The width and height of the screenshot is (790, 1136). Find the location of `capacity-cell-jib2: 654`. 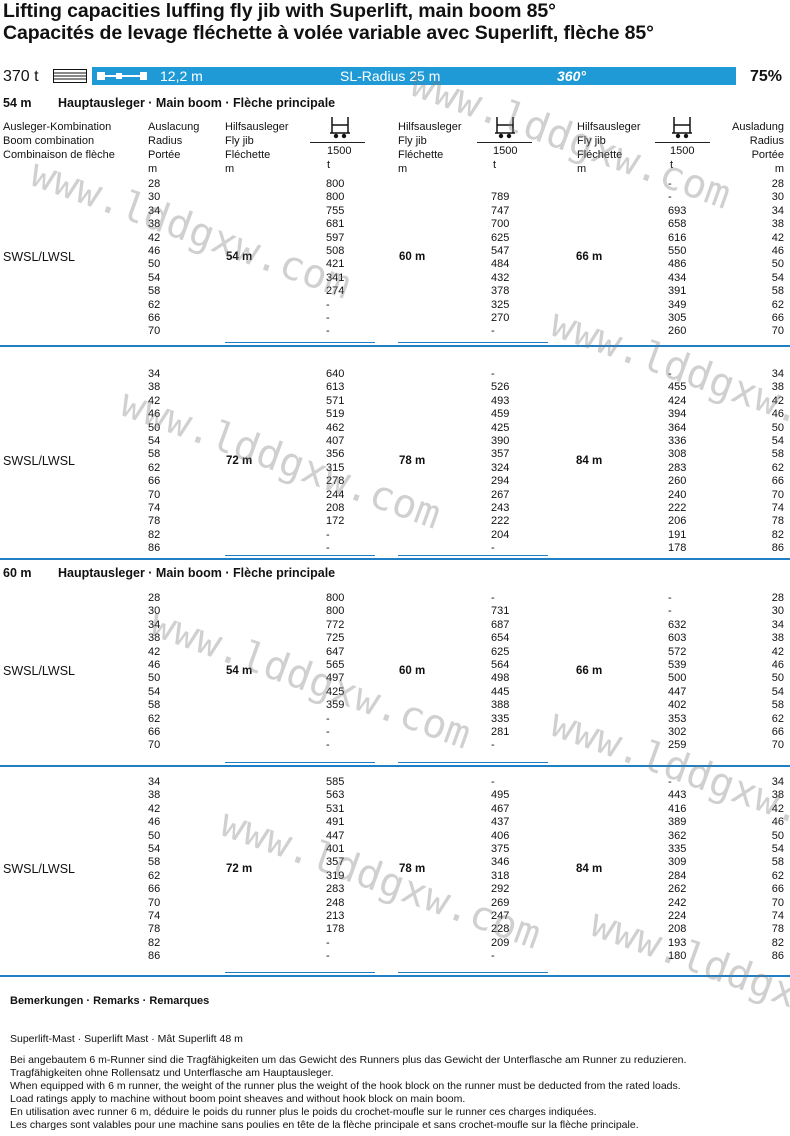

capacity-cell-jib2: 654 is located at coordinates (500, 638).